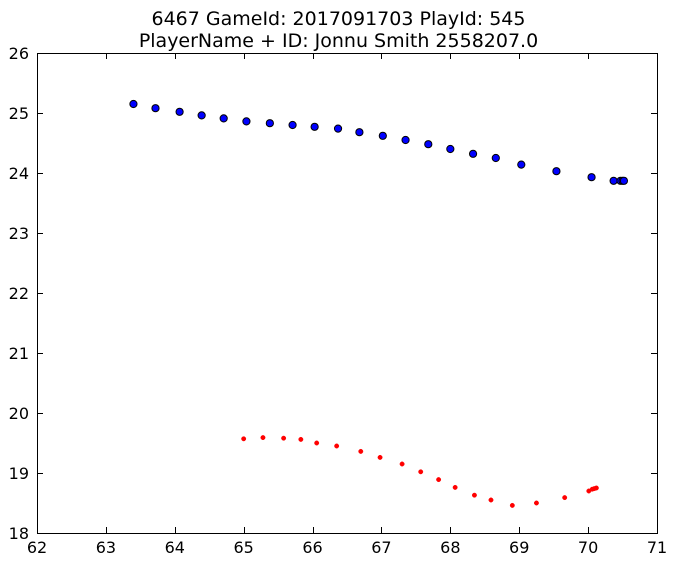  I want to click on y-tick-label: 18, so click(19, 533).